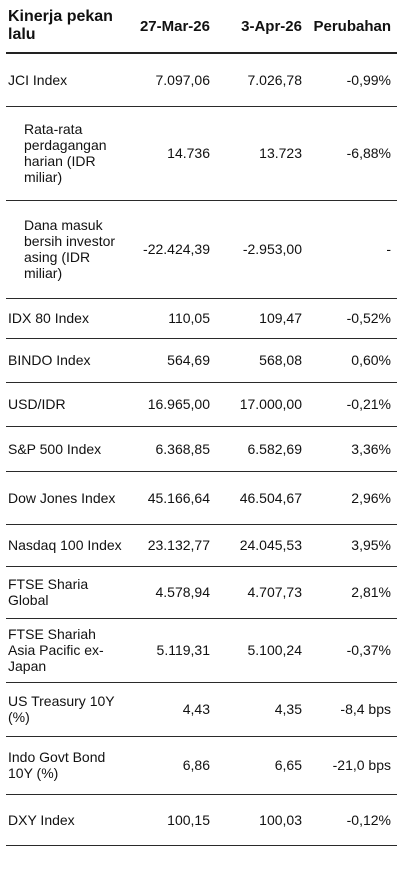 This screenshot has width=403, height=893. Describe the element at coordinates (65, 820) in the screenshot. I see `row-label: DXY Index` at that location.